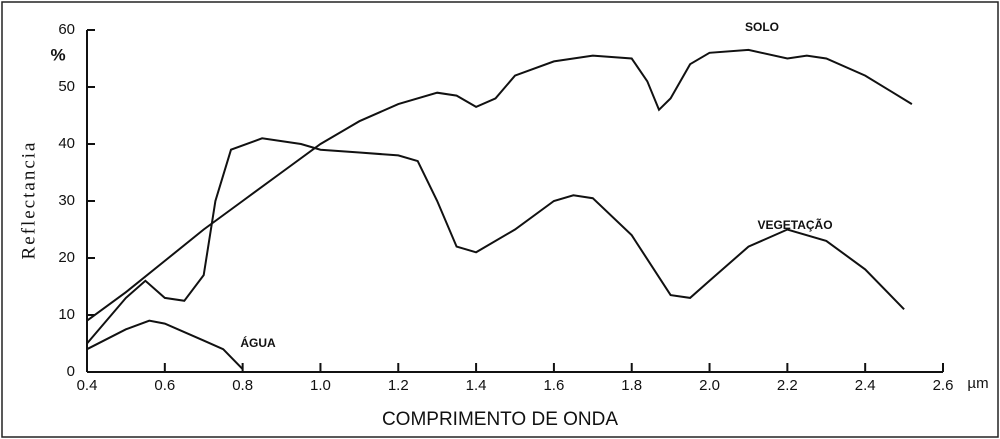 This screenshot has height=439, width=1000. Describe the element at coordinates (66, 29) in the screenshot. I see `y-tick-label: 60` at that location.